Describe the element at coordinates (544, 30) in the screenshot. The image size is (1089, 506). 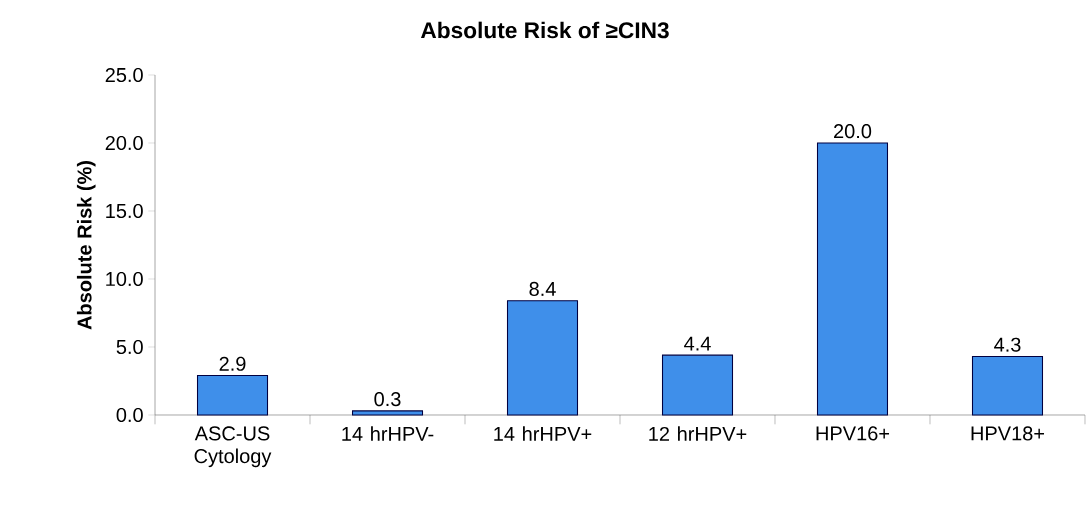
I see `chart-title: Absolute Risk of ≥CIN3` at that location.